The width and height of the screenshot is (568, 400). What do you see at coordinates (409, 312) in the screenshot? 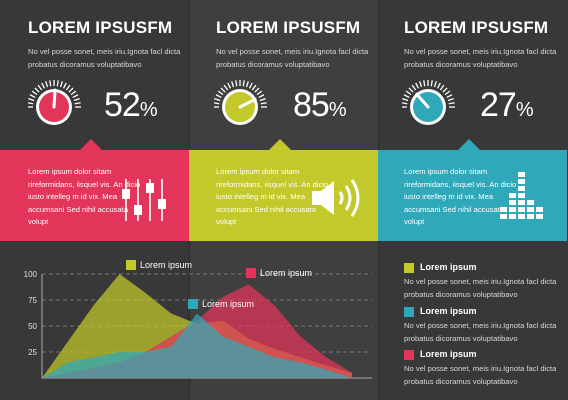
I see `right-legend-marker-teal` at bounding box center [409, 312].